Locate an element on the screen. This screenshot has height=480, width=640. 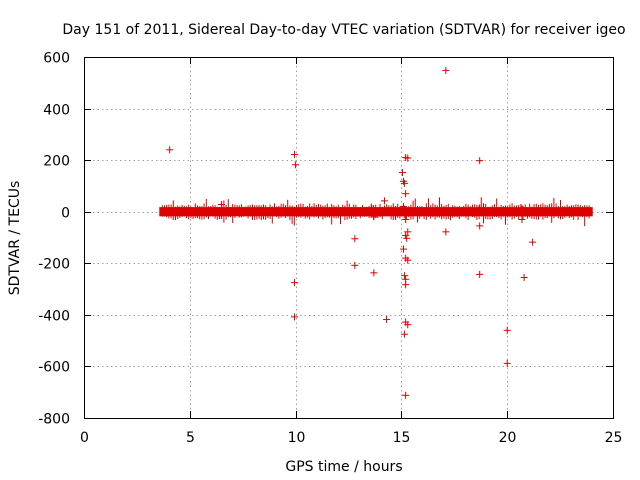
y-tick-label: 400 is located at coordinates (56, 111).